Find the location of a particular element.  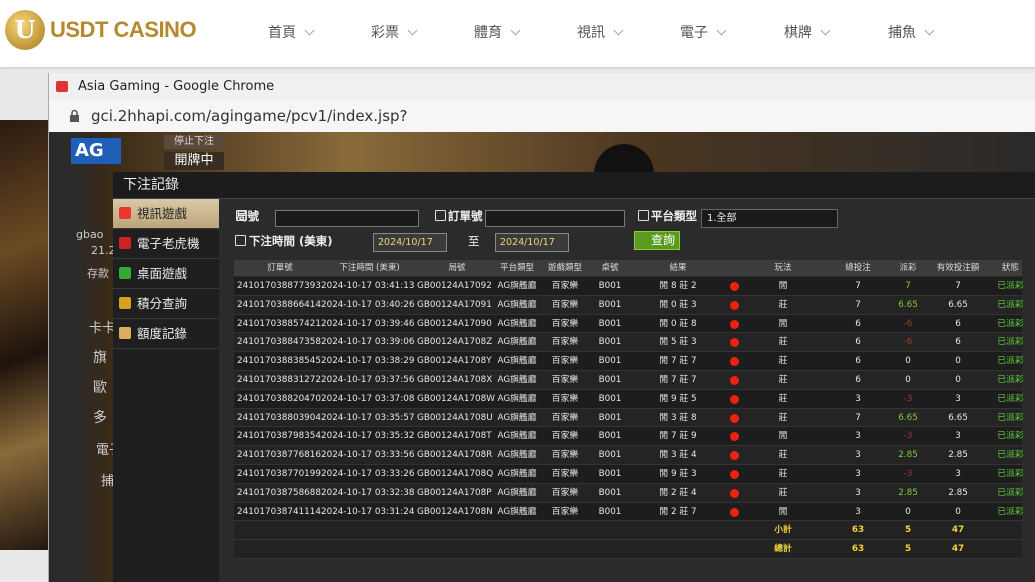

table-cell: 閒 3 莊 4 is located at coordinates (678, 455).